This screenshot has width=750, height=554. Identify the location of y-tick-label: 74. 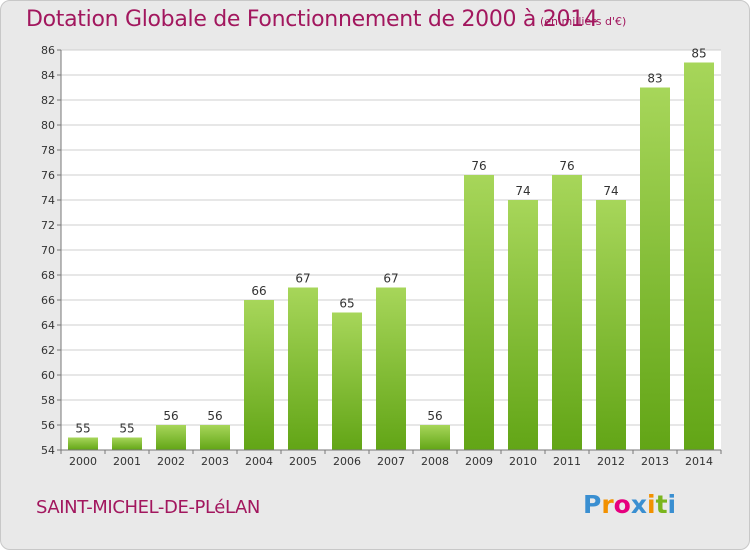
(48, 200).